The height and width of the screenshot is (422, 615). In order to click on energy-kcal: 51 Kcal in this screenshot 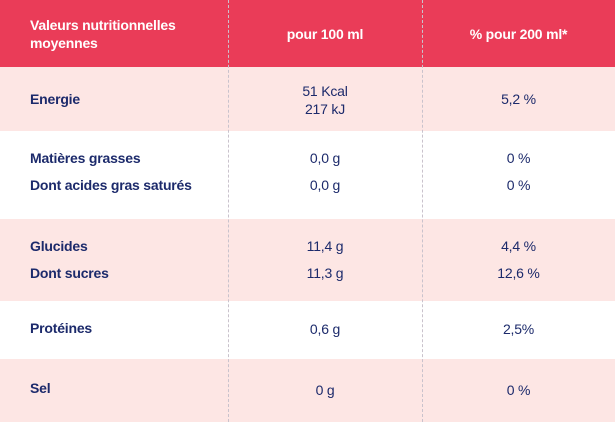, I will do `click(325, 91)`.